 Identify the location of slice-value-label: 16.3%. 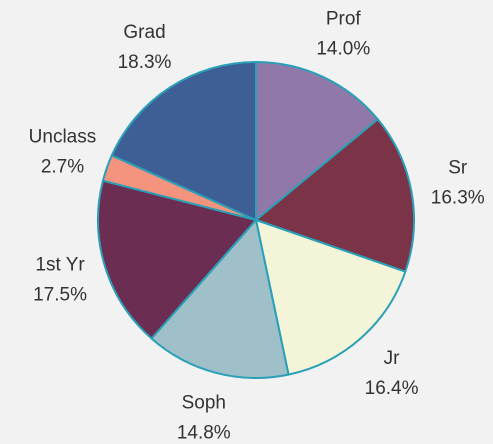
(458, 198).